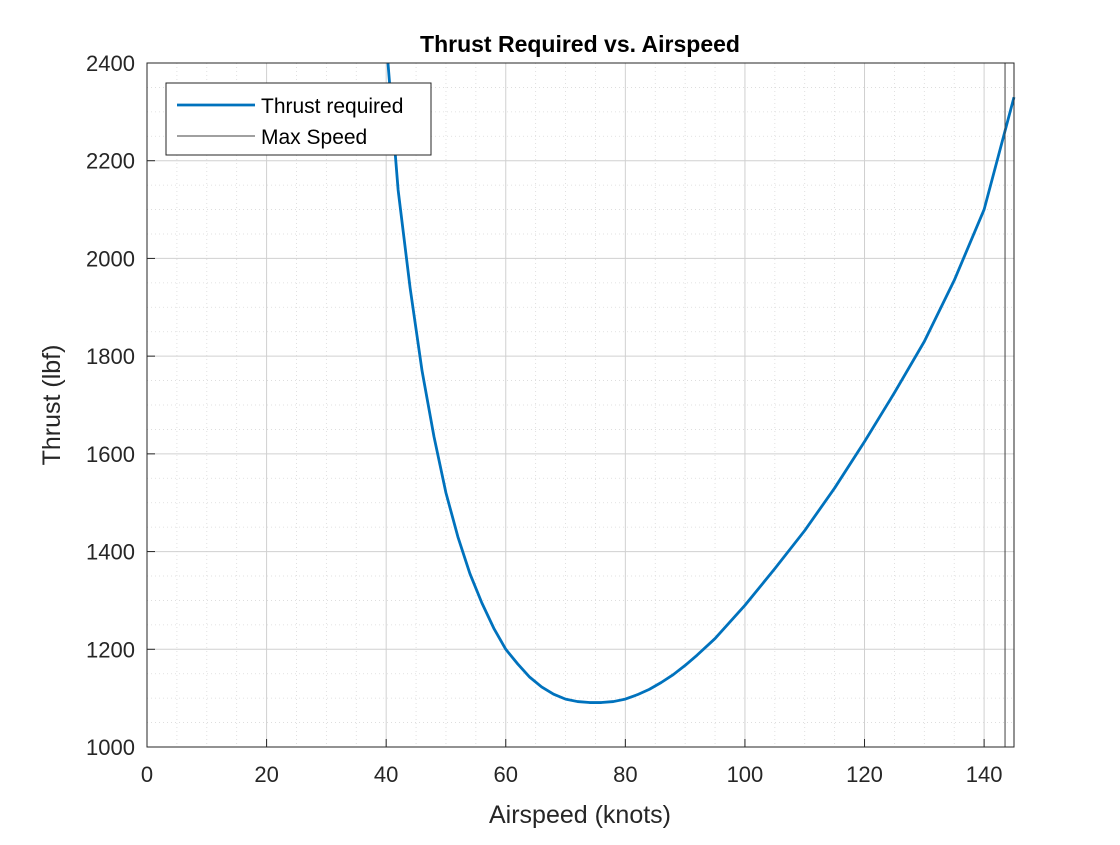  I want to click on x-tick-label: 140, so click(984, 774).